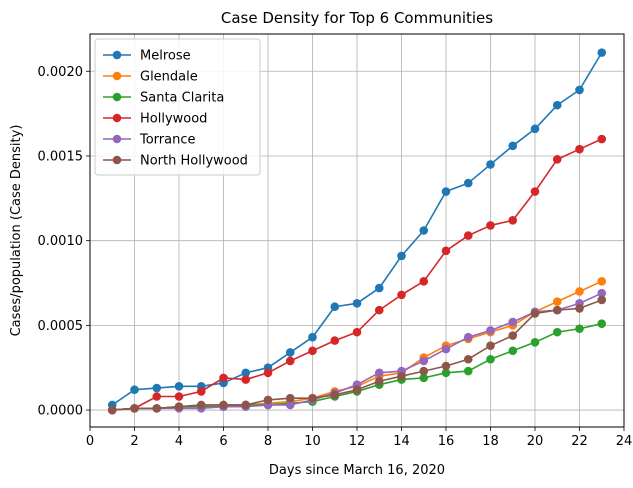 This screenshot has width=633, height=488. I want to click on x-axis: 0 2 4 6 8 10 12 14 16 18 20 22 24, so click(359, 438).